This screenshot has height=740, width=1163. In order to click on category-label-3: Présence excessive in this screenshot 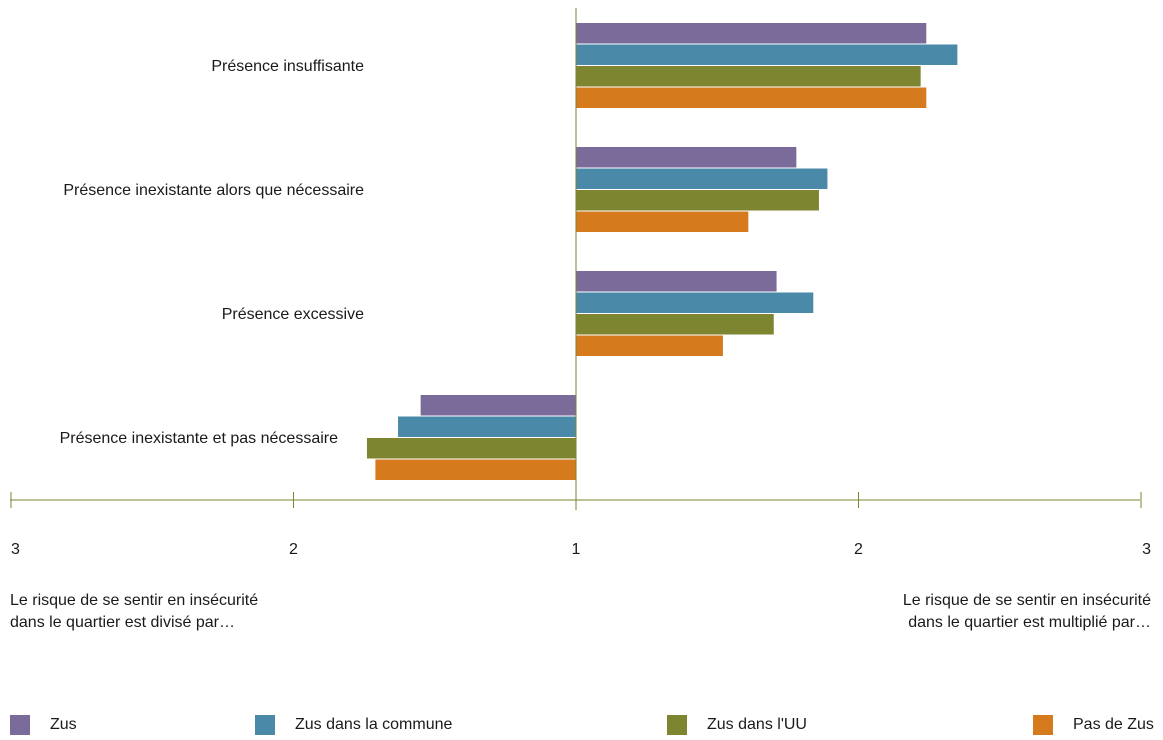, I will do `click(293, 314)`.